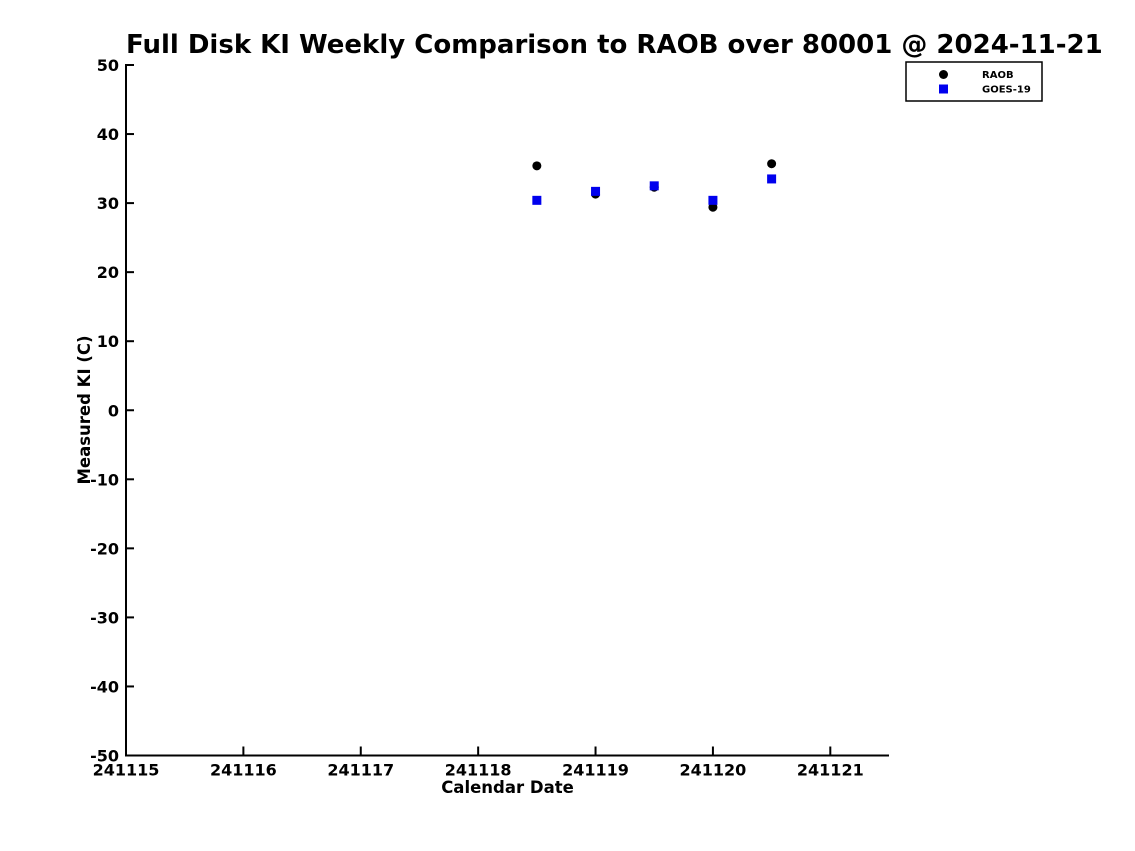 Image resolution: width=1135 pixels, height=851 pixels. I want to click on x-tick-label: 241121, so click(830, 770).